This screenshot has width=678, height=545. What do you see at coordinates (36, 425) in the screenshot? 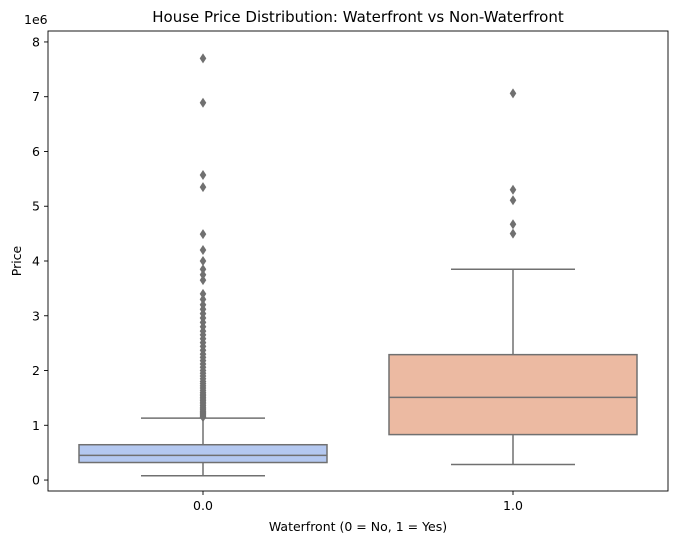
I see `y-tick-label: 1` at bounding box center [36, 425].